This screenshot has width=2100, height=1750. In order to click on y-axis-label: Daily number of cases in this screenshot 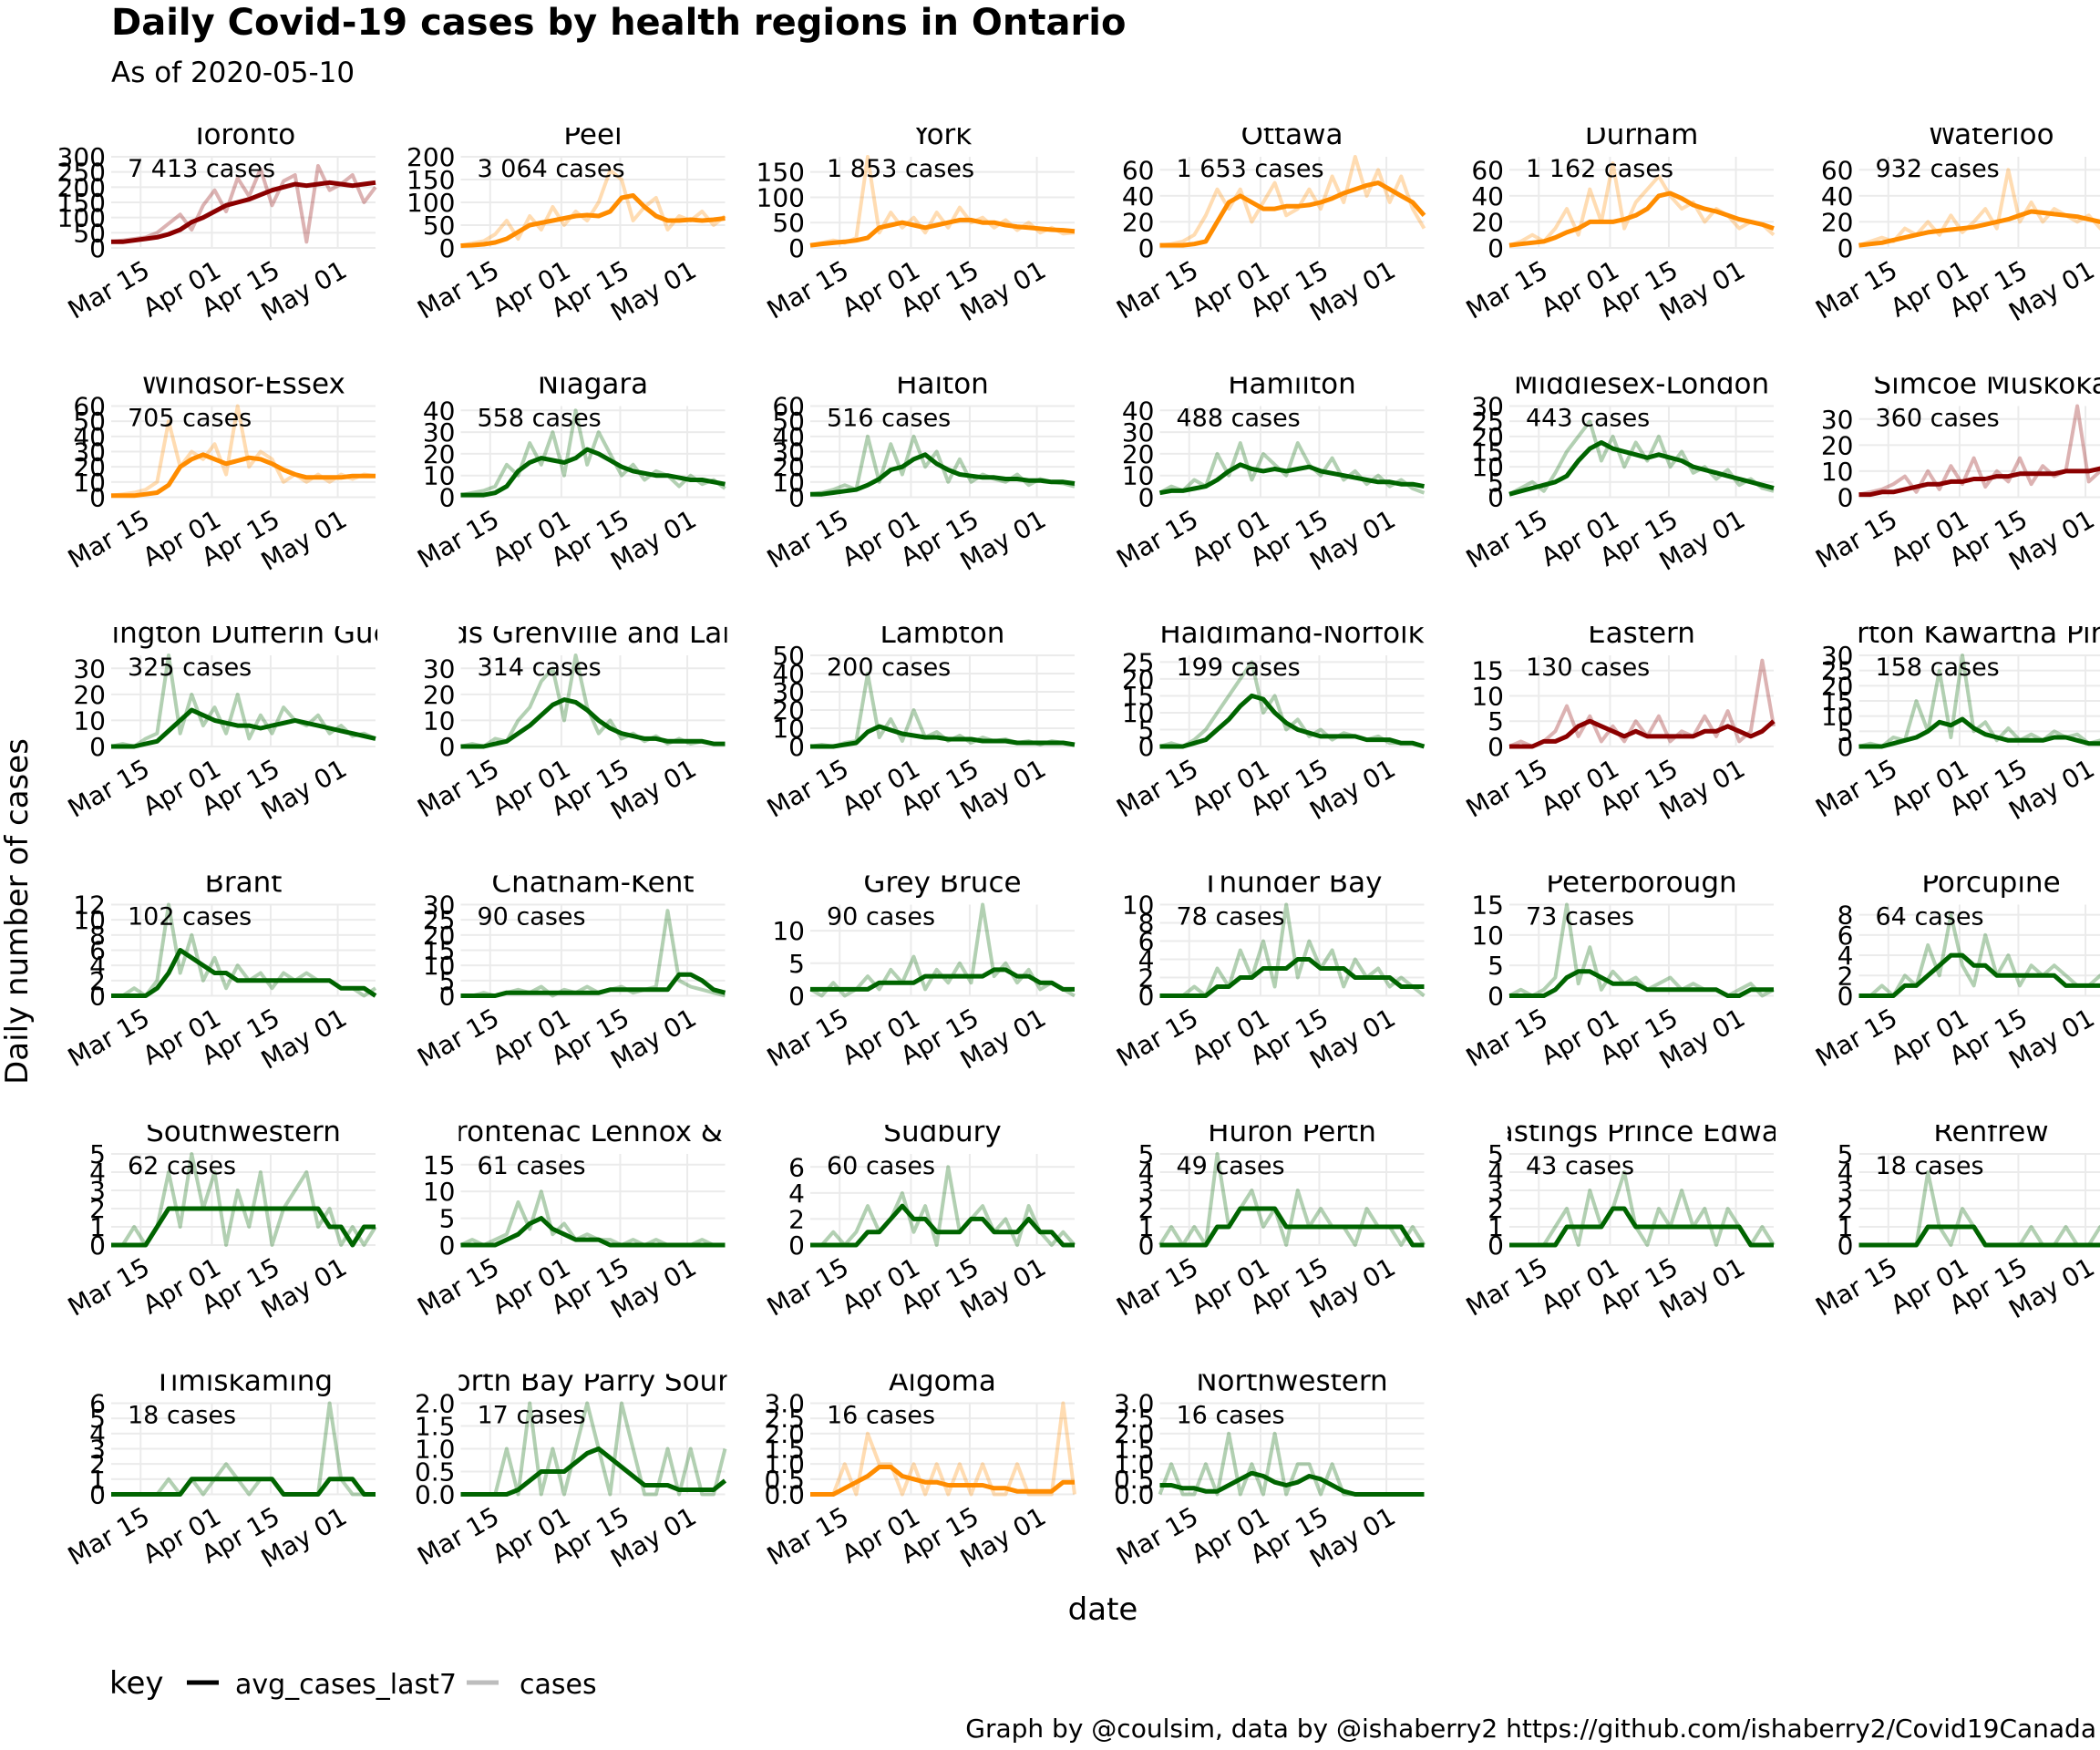, I will do `click(18, 912)`.